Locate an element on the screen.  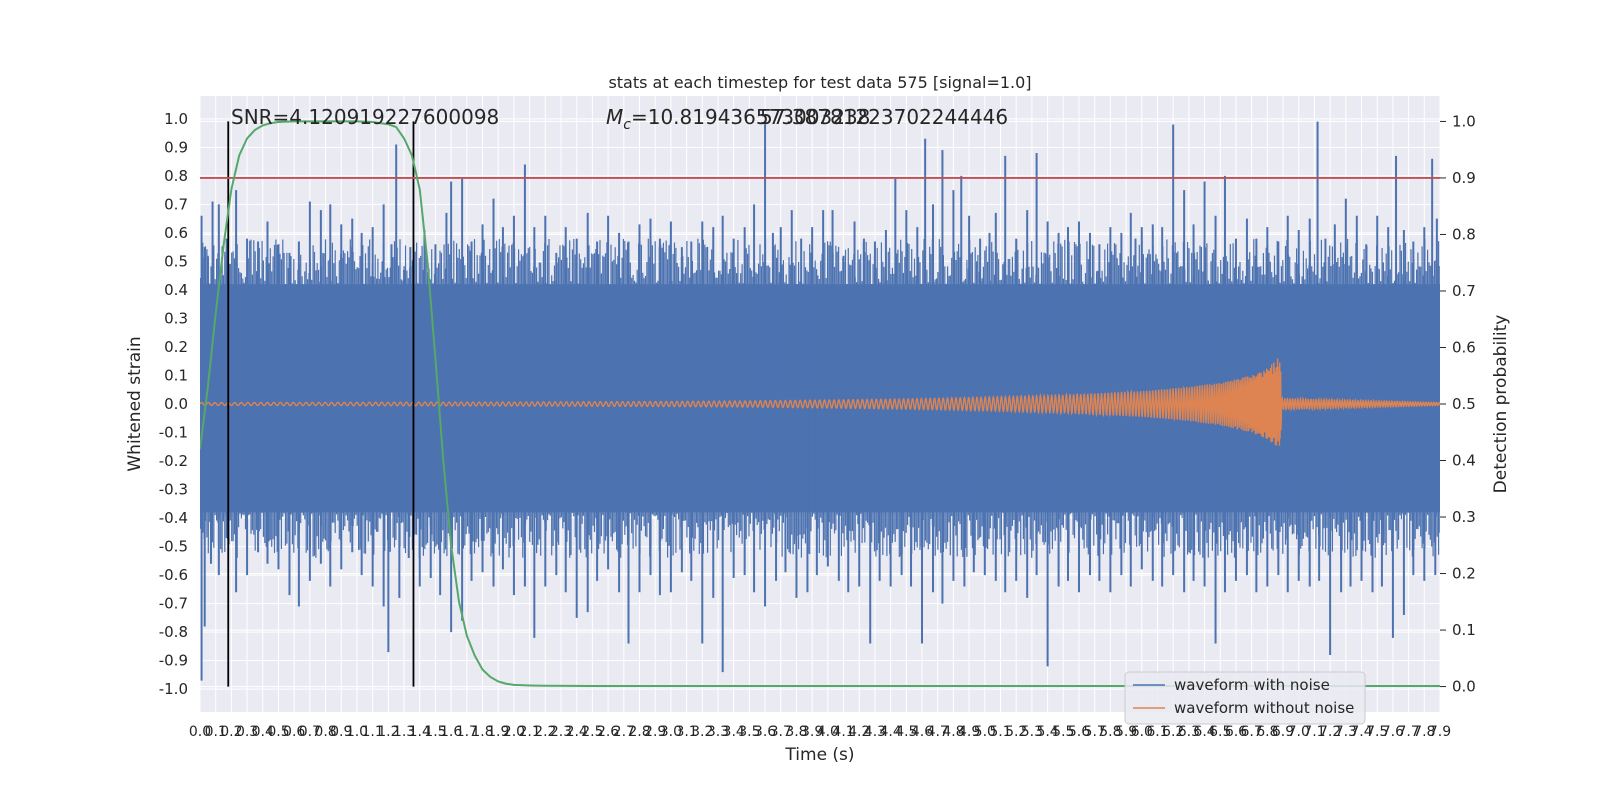
x-tick-label: 5.3 is located at coordinates (1032, 732).